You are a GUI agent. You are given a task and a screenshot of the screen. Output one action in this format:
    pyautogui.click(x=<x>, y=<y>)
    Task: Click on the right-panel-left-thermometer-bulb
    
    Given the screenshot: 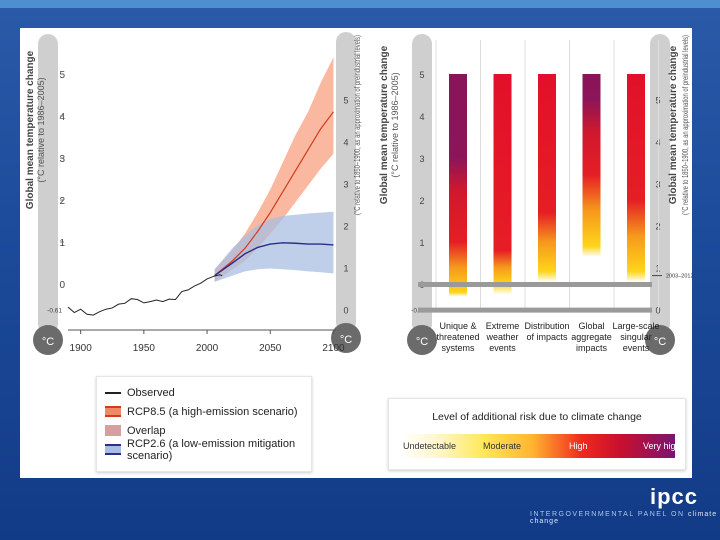 What is the action you would take?
    pyautogui.click(x=422, y=340)
    